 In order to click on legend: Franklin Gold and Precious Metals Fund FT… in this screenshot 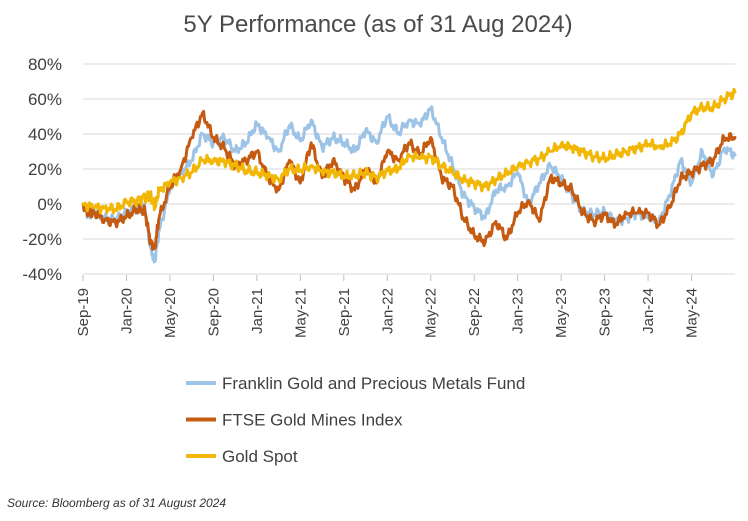, I will do `click(355, 420)`.